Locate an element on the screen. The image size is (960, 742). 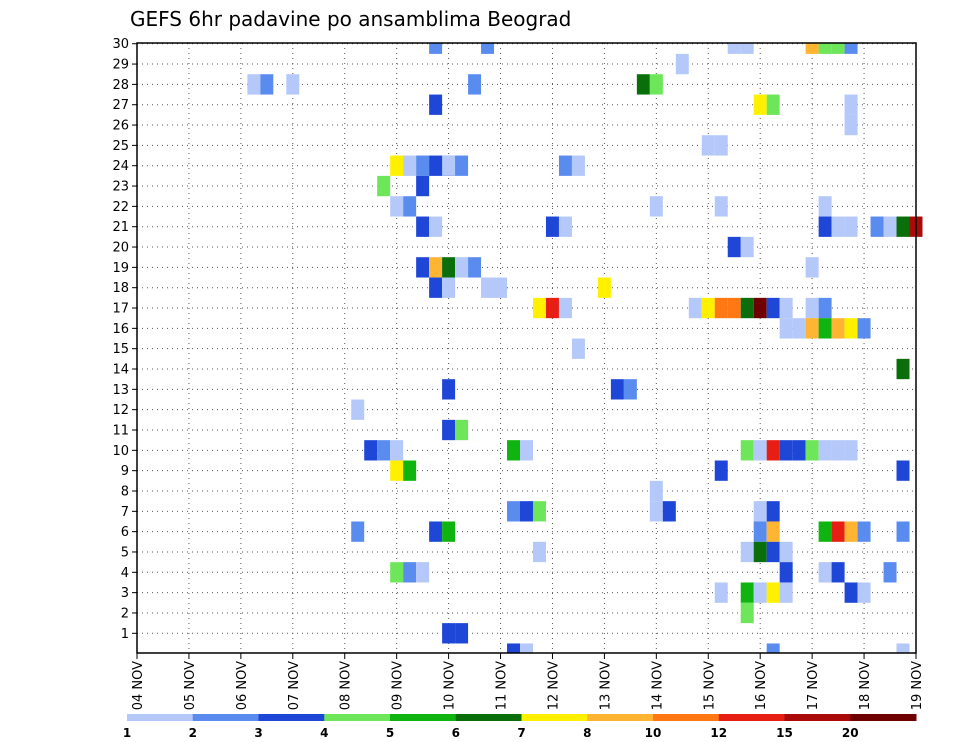
x-tick-label: 06 NOV is located at coordinates (242, 685).